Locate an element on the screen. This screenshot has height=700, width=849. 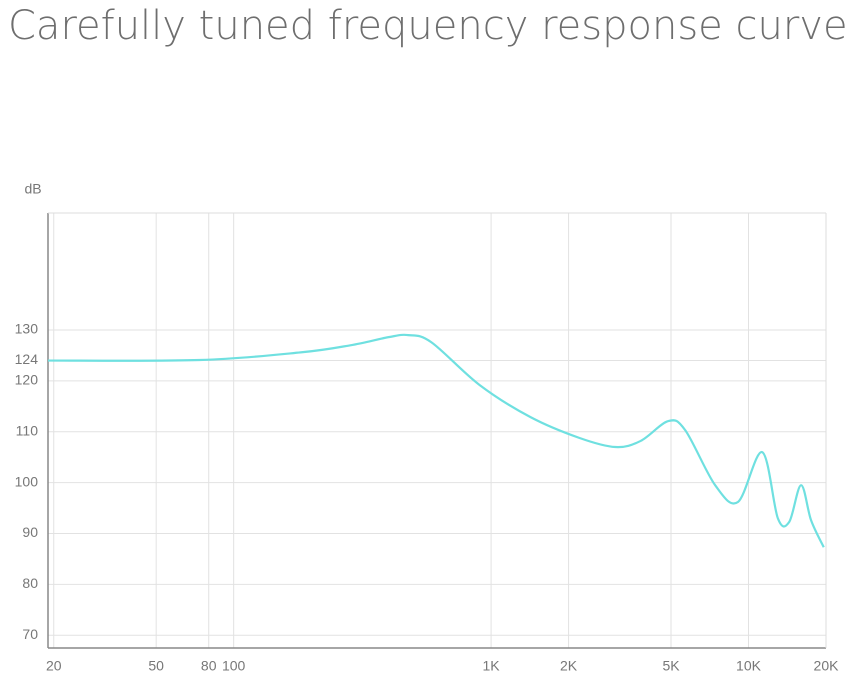
x-tick-label: 1K is located at coordinates (492, 666).